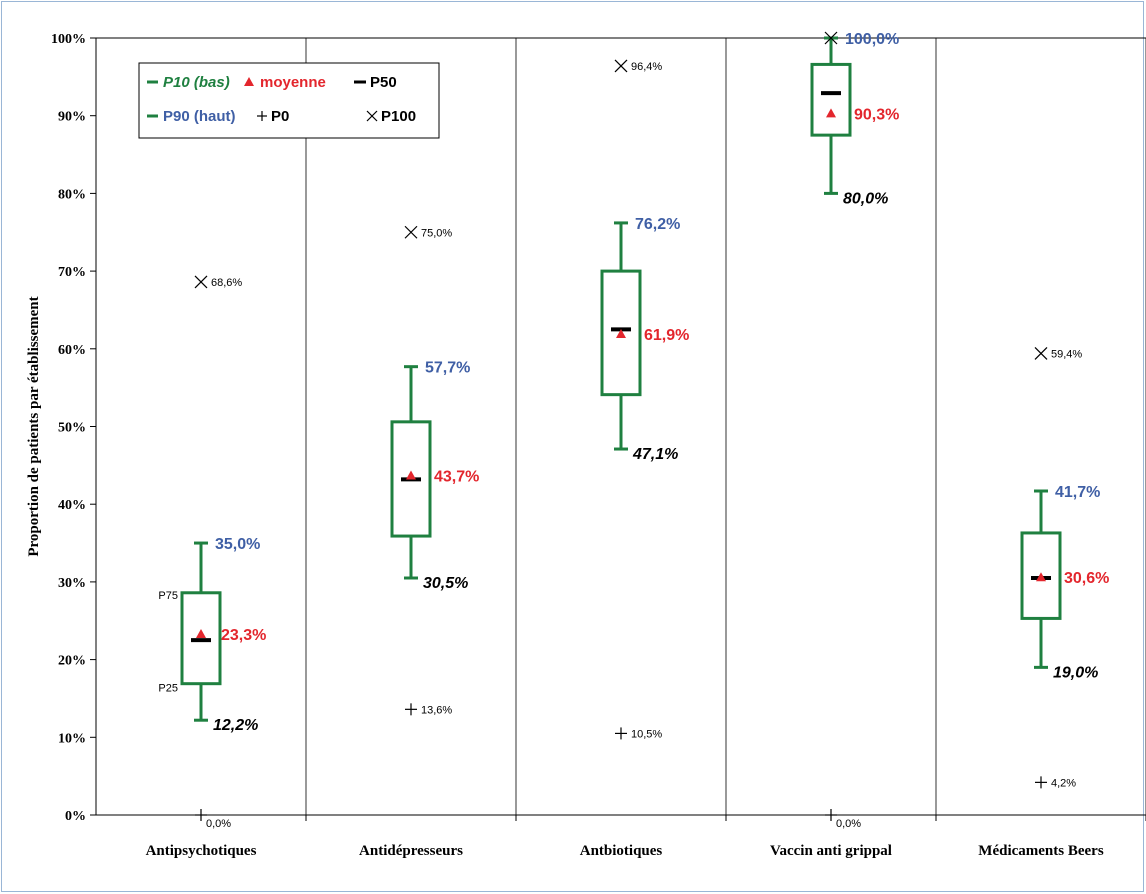 The height and width of the screenshot is (894, 1146). I want to click on y-tick-label: 50%, so click(72, 428).